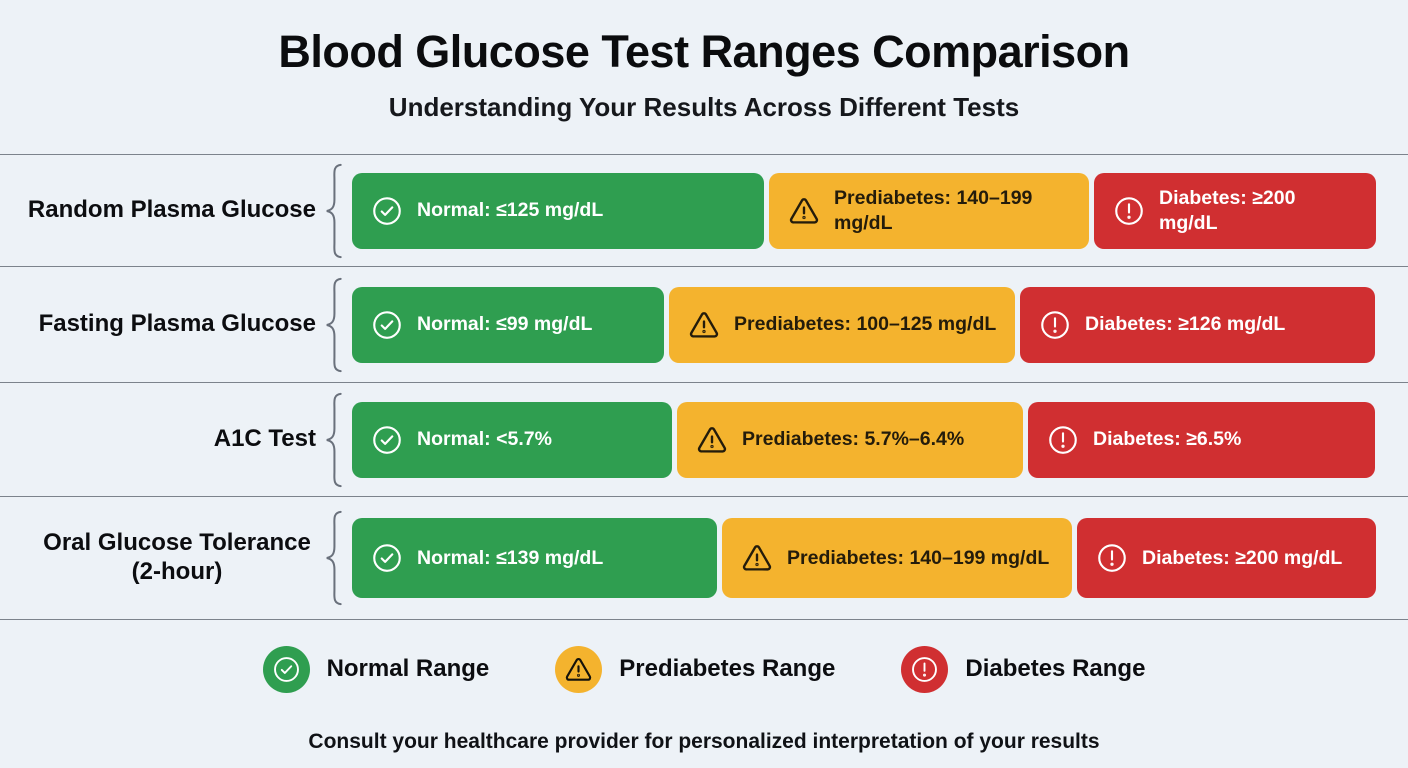  I want to click on normal-range-box: Normal: ≤125 mg/dL, so click(558, 210).